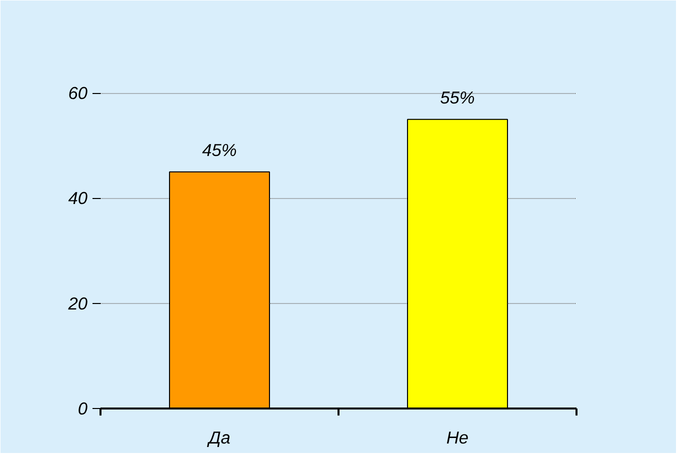 This screenshot has width=680, height=457. What do you see at coordinates (457, 97) in the screenshot?
I see `data-label: 55%` at bounding box center [457, 97].